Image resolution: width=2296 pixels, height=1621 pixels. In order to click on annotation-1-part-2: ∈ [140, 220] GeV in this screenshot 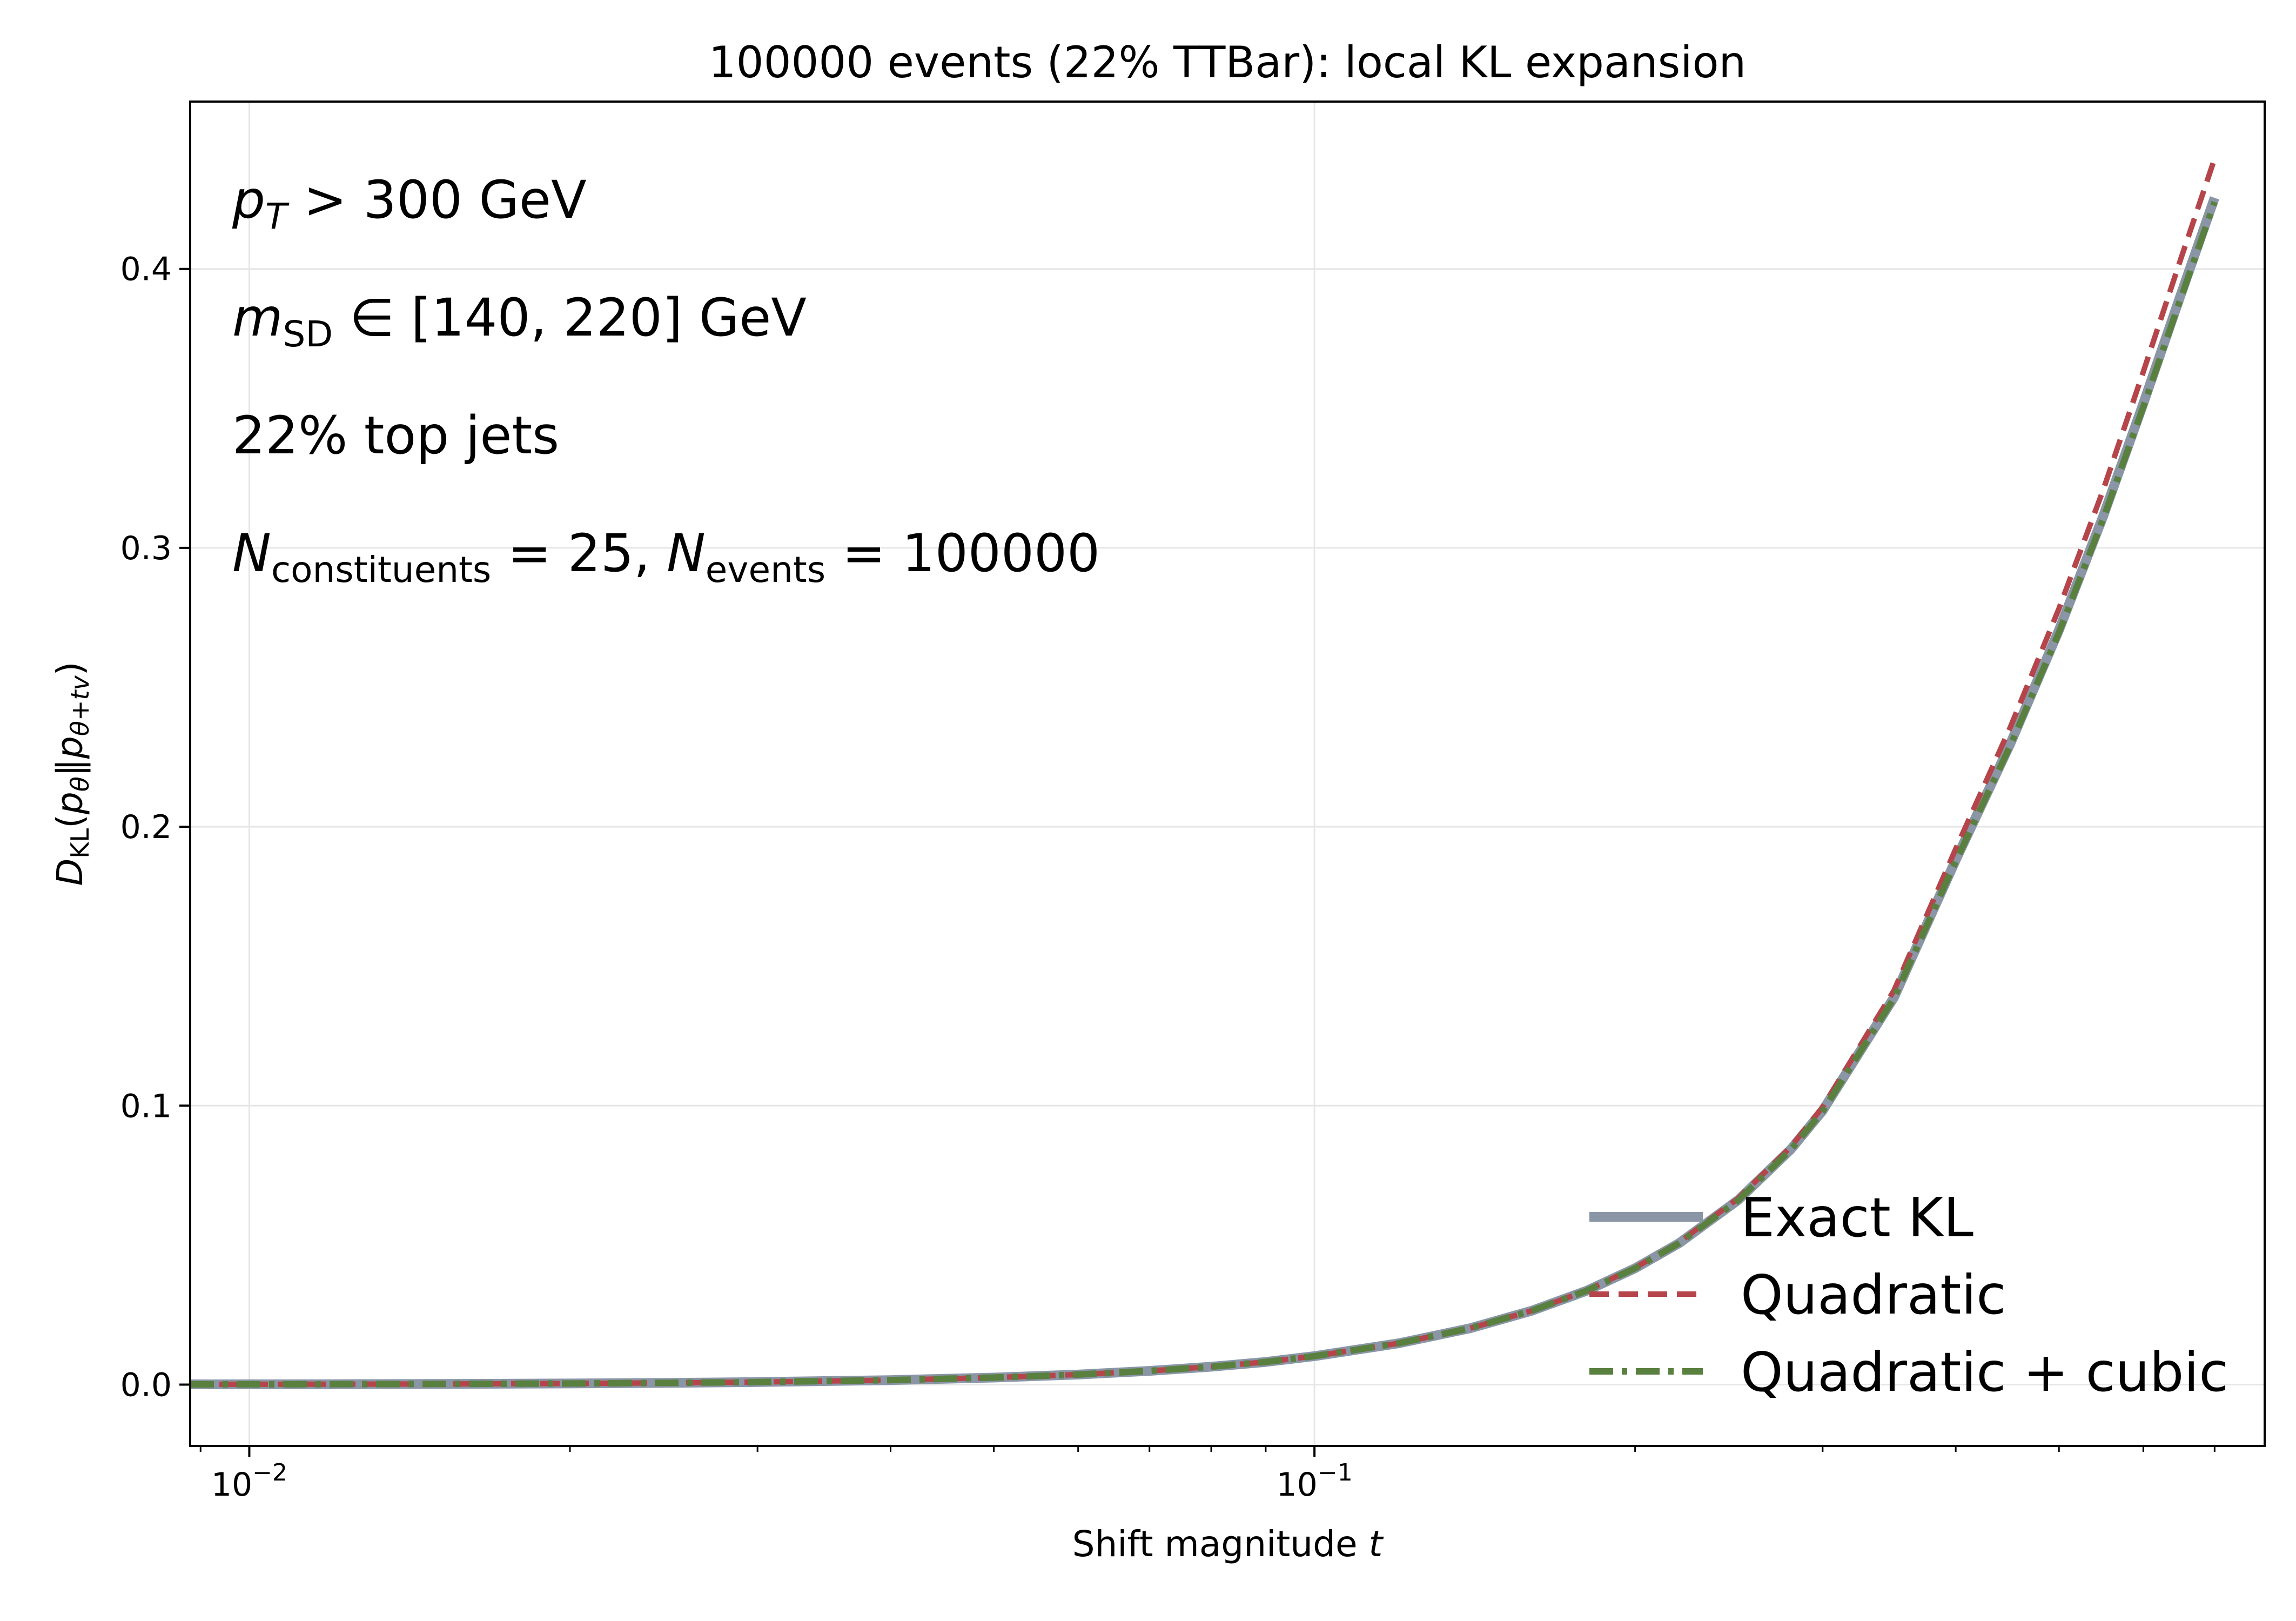, I will do `click(570, 317)`.